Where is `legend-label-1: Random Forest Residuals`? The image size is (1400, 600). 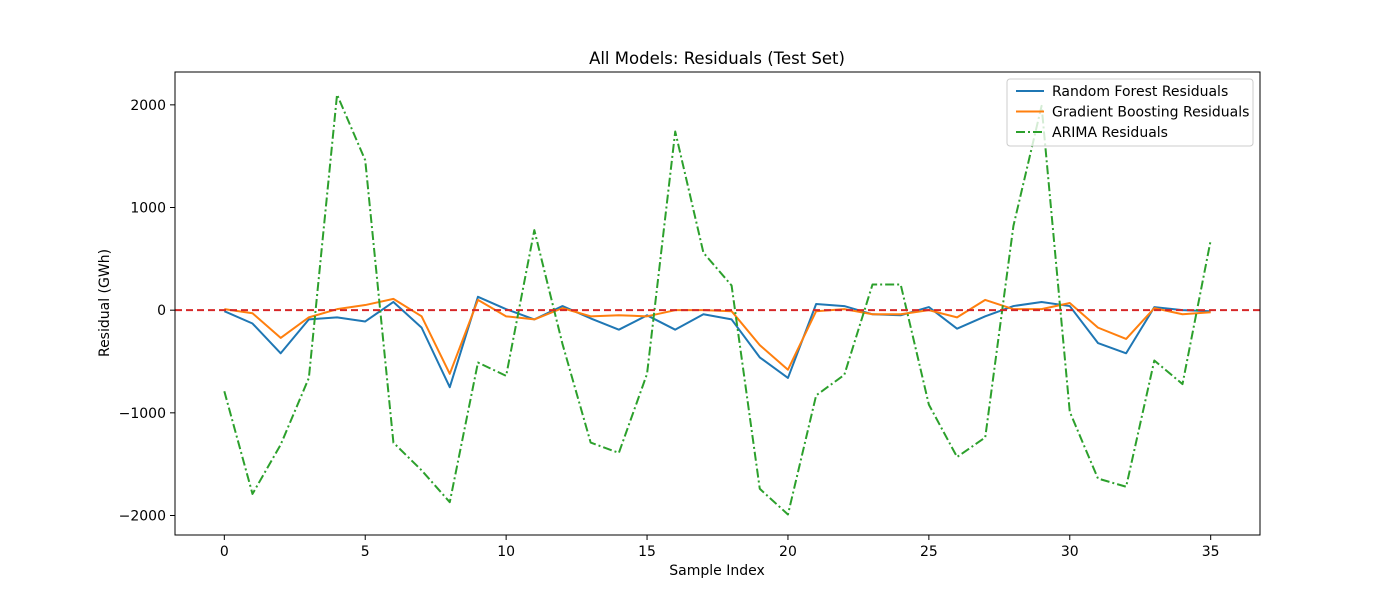 legend-label-1: Random Forest Residuals is located at coordinates (1140, 92).